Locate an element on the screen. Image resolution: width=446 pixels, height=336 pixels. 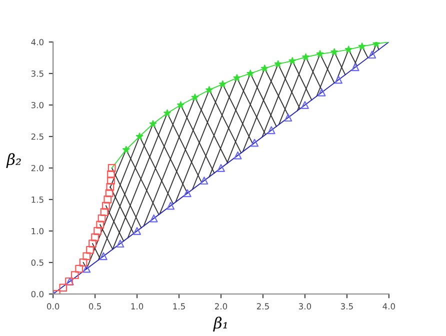
x-axis-title: β₁ is located at coordinates (220, 324).